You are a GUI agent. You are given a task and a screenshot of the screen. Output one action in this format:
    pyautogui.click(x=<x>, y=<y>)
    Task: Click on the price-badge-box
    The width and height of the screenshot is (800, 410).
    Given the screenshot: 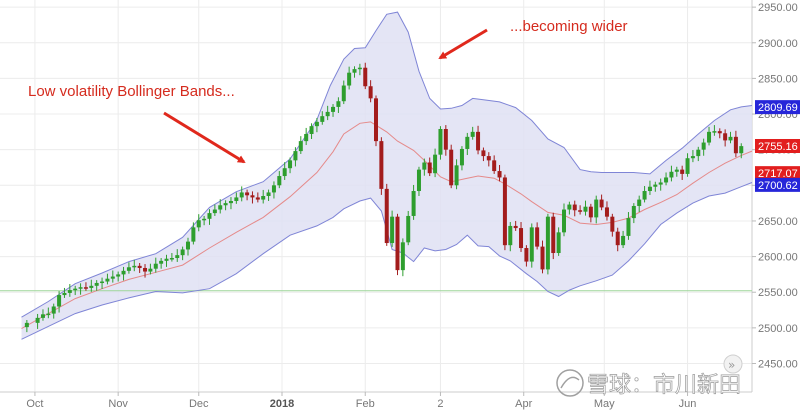 What is the action you would take?
    pyautogui.click(x=777, y=107)
    